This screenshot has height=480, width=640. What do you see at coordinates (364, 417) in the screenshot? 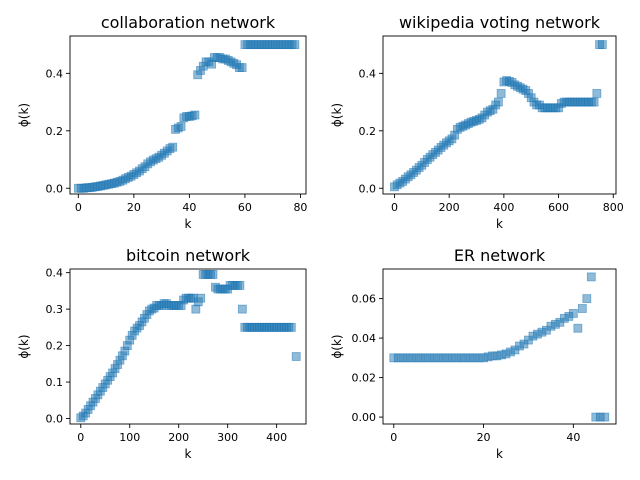
I see `y-tick-label: 0.00` at bounding box center [364, 417].